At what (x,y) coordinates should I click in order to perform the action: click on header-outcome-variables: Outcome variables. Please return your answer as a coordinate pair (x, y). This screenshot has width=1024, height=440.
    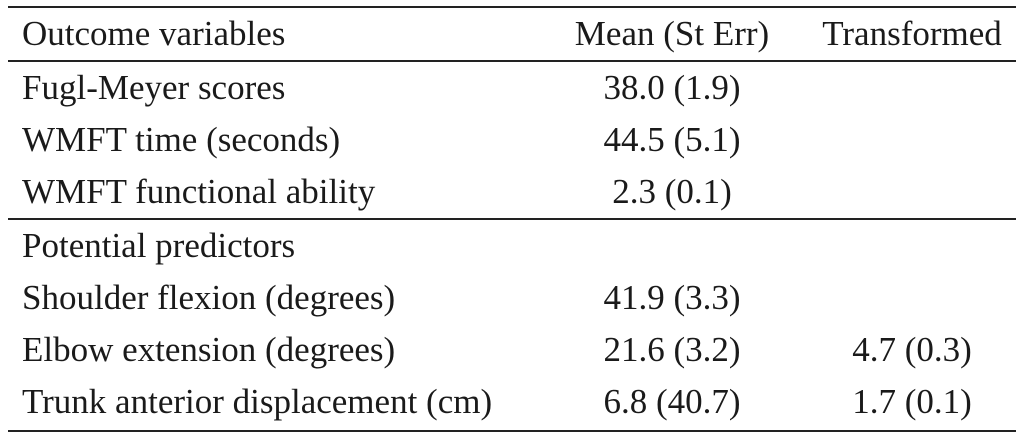
    Looking at the image, I should click on (154, 33).